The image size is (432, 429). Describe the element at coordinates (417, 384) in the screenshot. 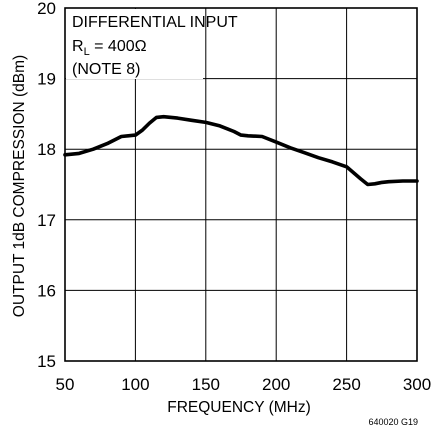

I see `x-tick-label: 300` at that location.